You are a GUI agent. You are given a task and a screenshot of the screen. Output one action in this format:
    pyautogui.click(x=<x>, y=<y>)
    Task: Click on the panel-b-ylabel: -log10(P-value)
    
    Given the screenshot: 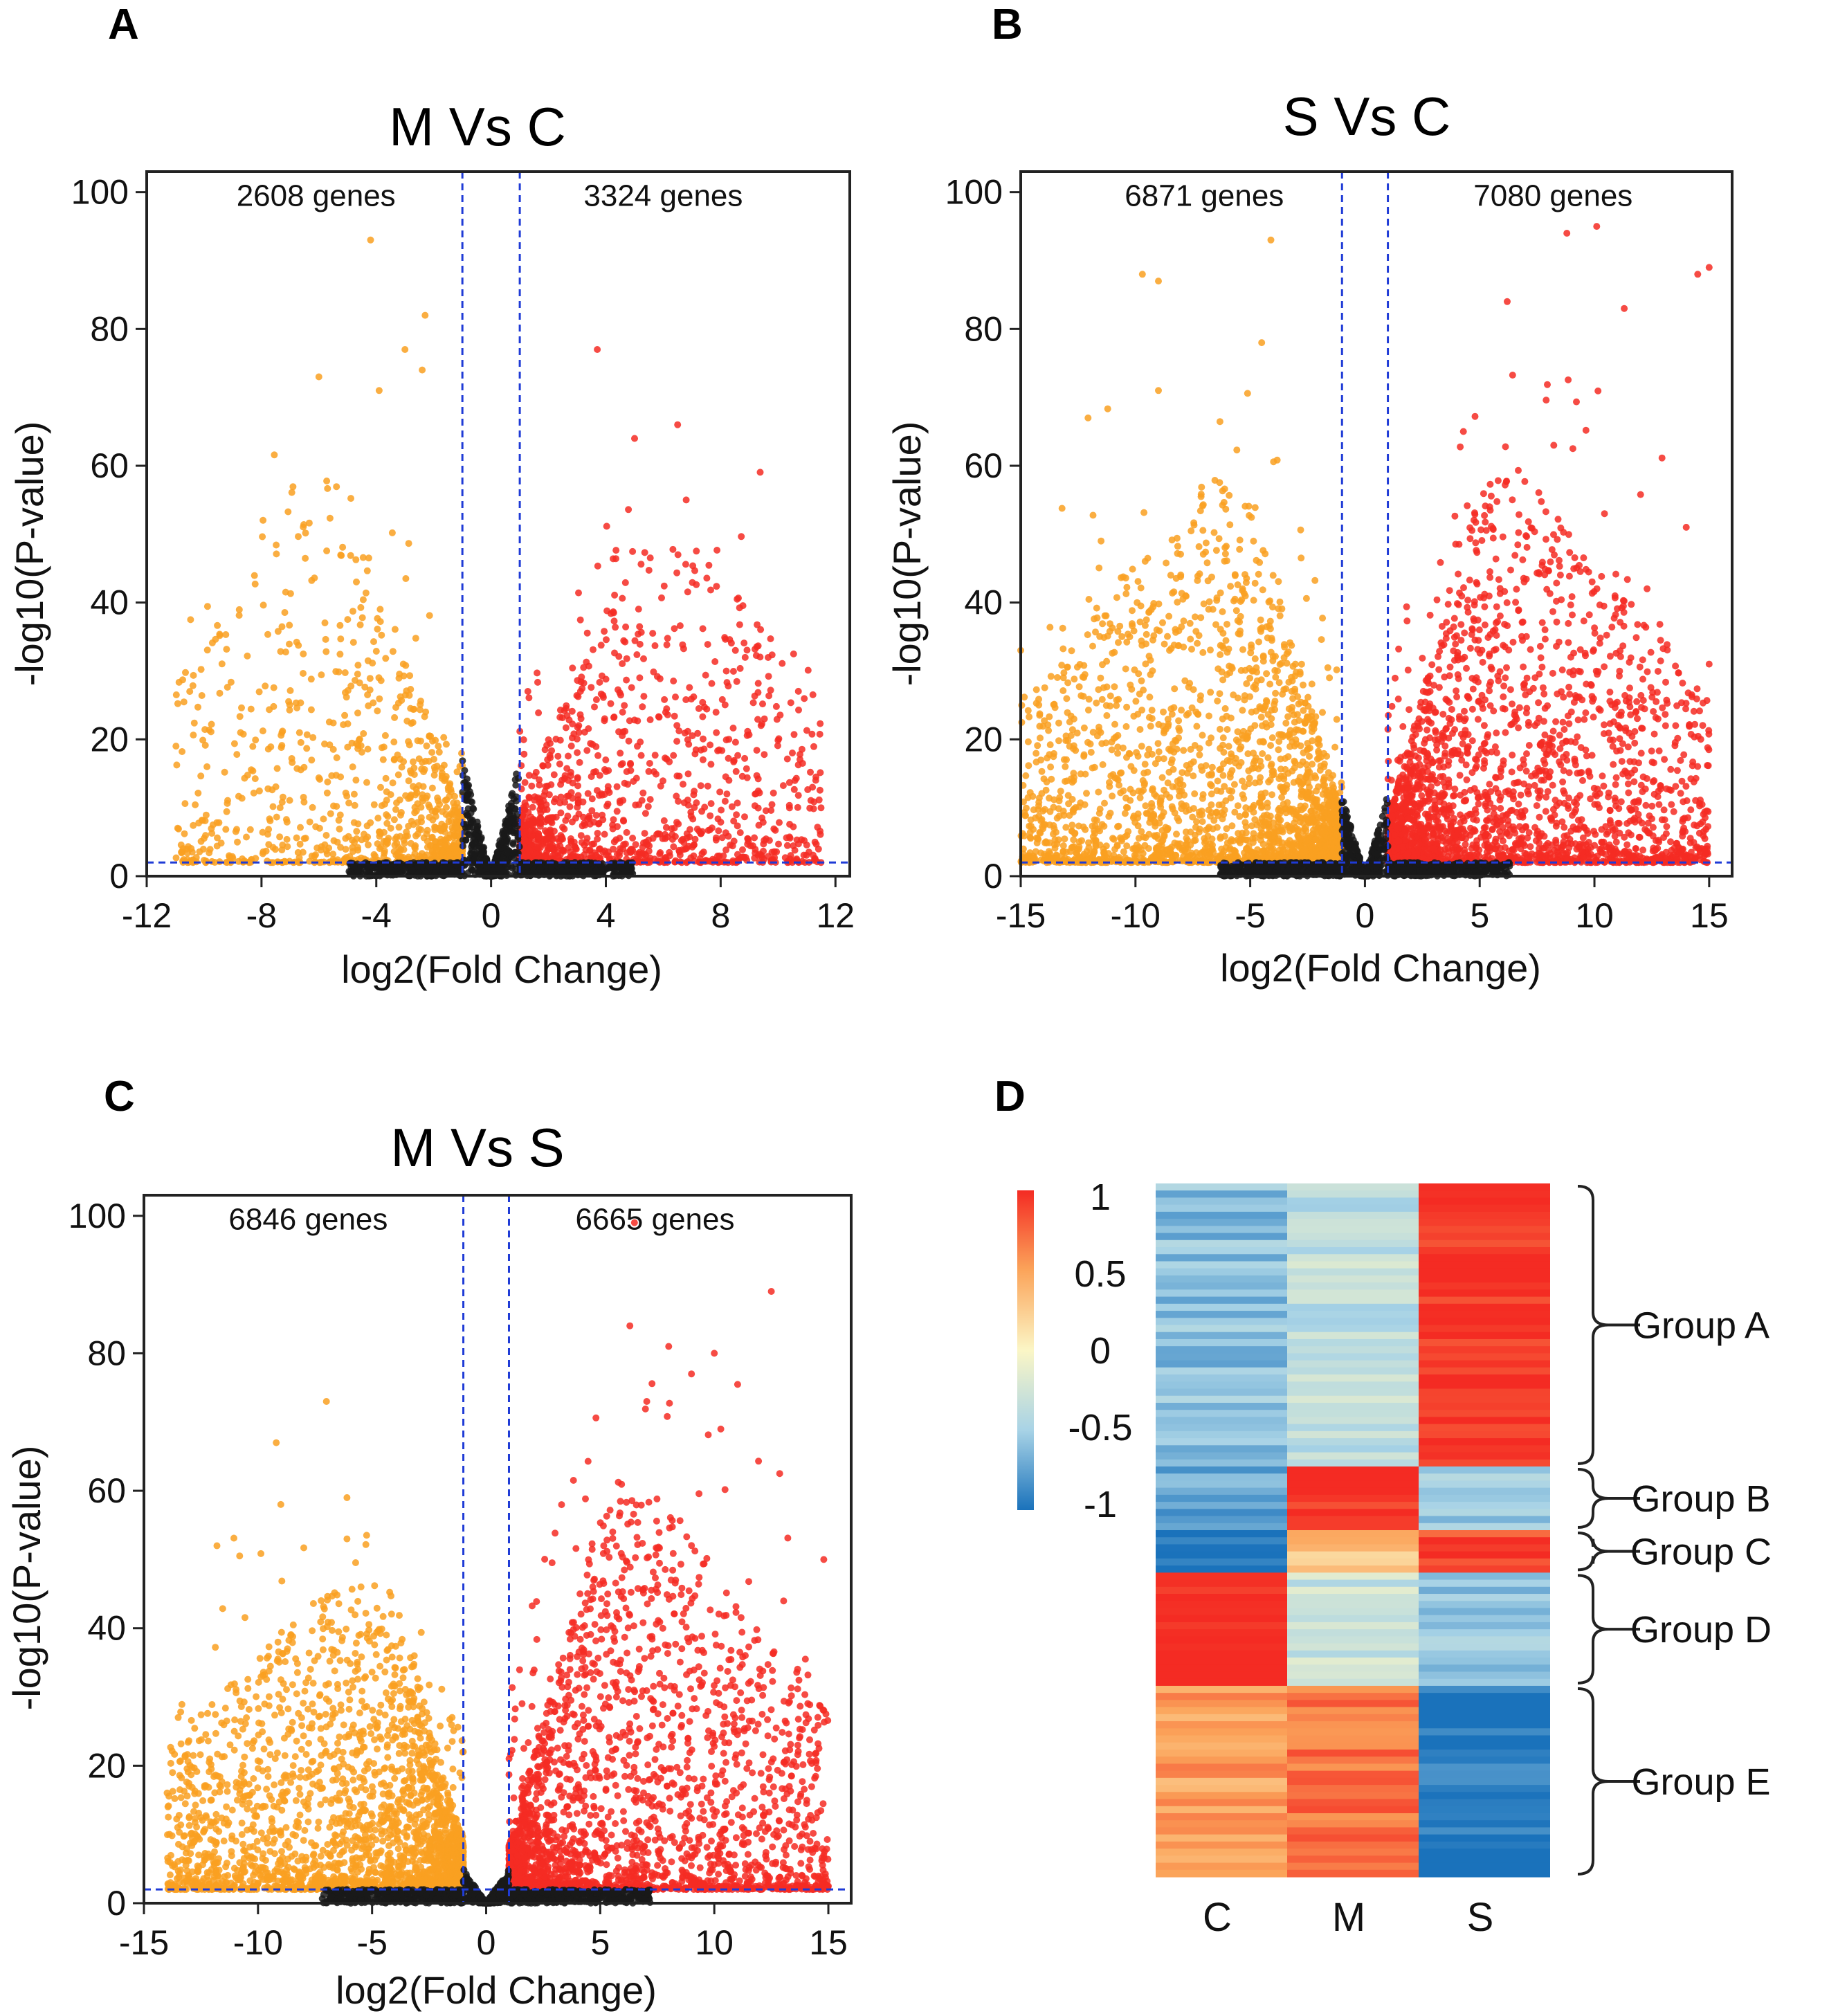 What is the action you would take?
    pyautogui.click(x=907, y=554)
    